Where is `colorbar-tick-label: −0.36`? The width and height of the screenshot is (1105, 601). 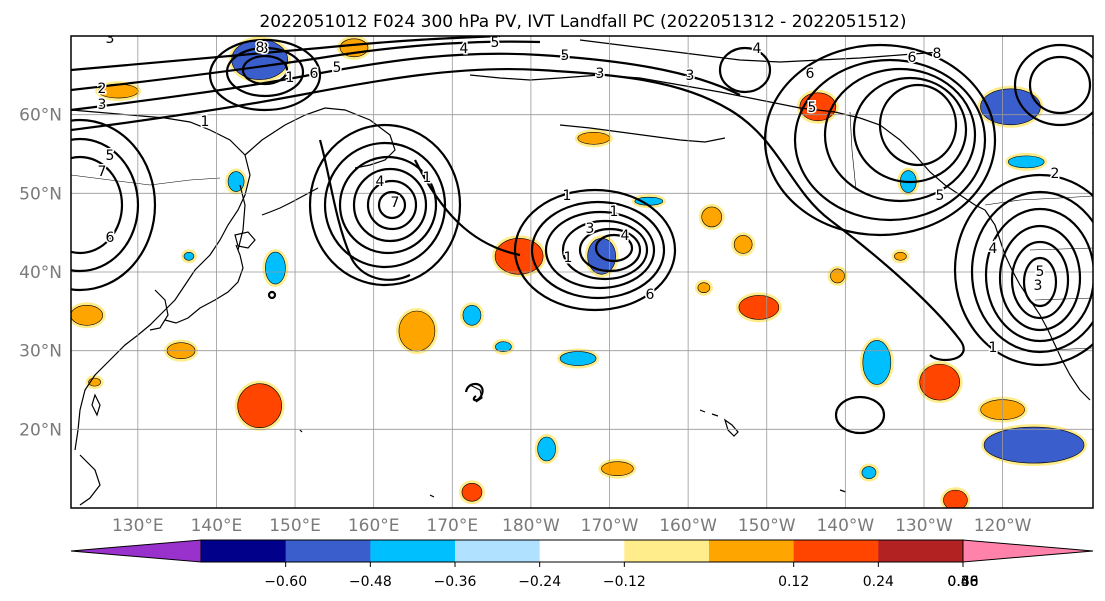
colorbar-tick-label: −0.36 is located at coordinates (455, 582).